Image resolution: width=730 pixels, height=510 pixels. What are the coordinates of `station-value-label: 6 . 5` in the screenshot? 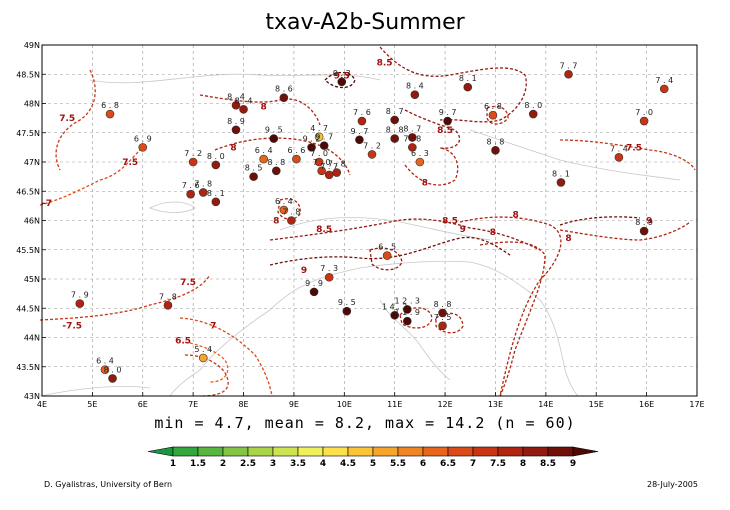 It's located at (387, 247).